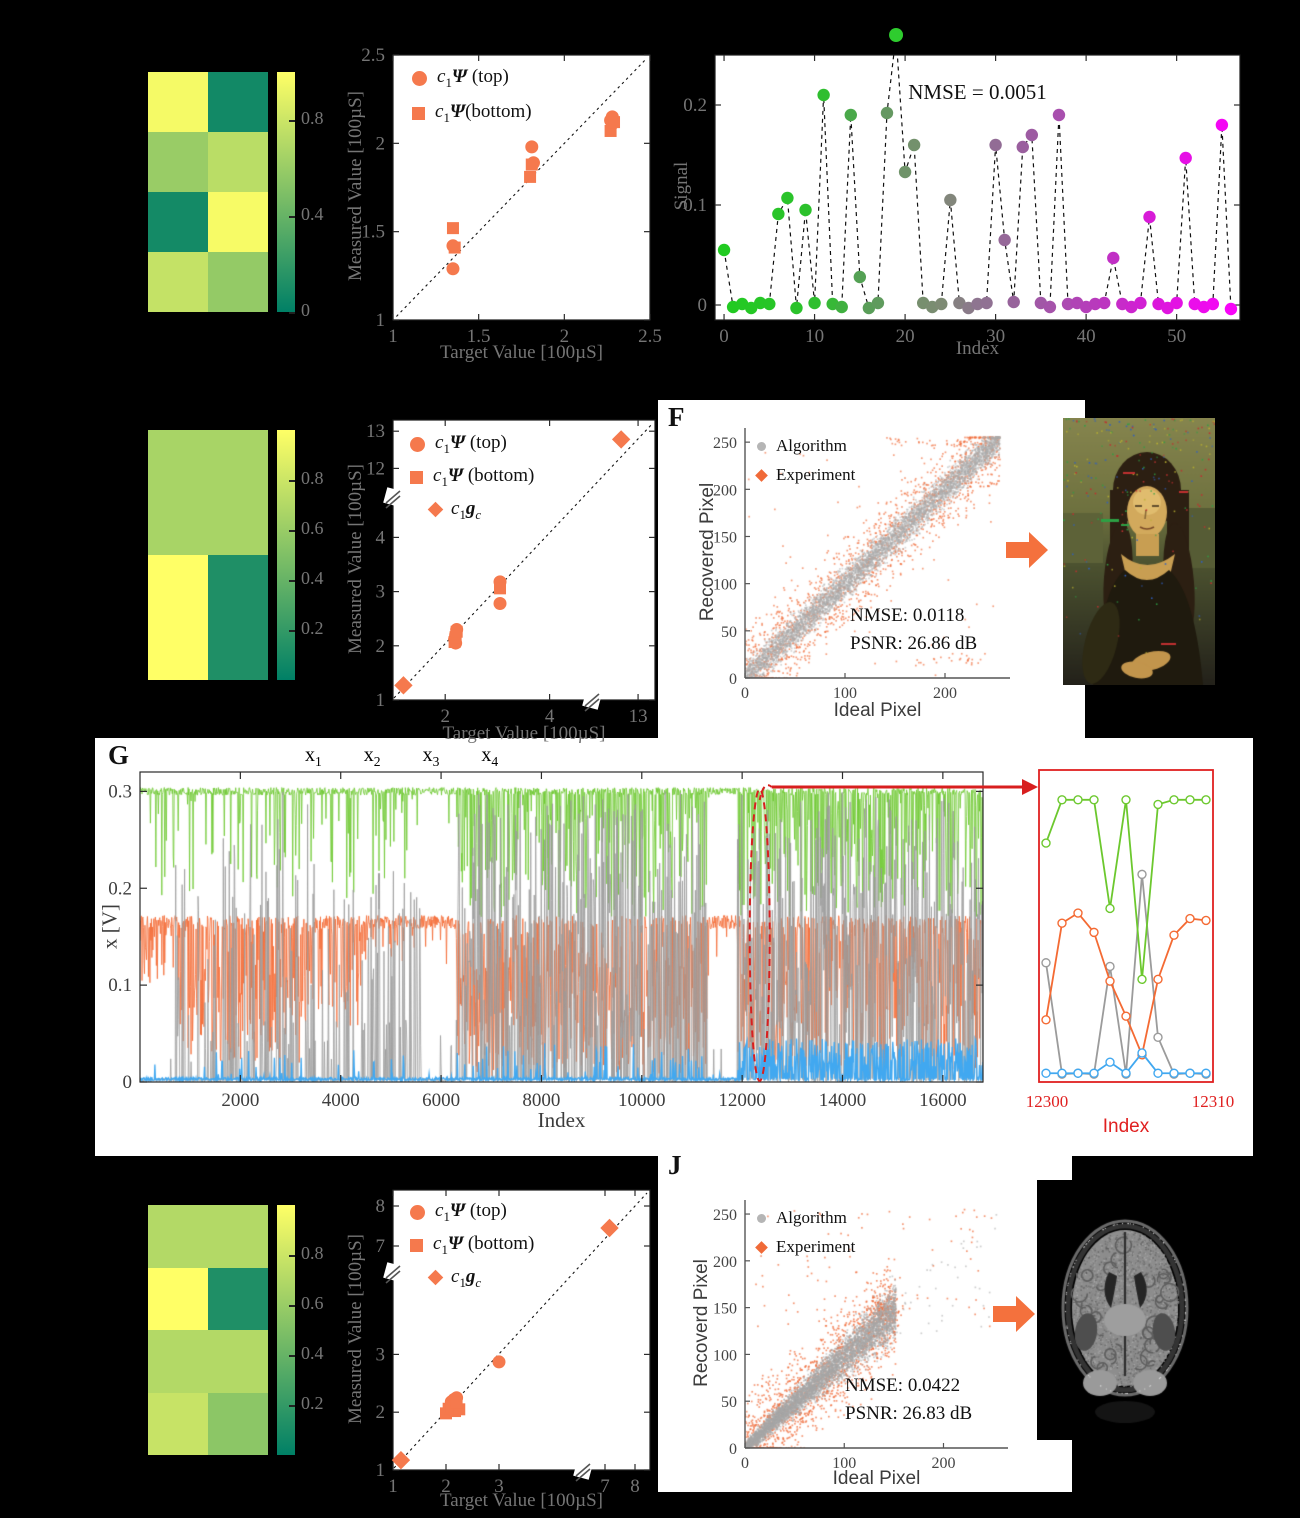  I want to click on g-inset-tick-left: 12300, so click(1047, 1101).